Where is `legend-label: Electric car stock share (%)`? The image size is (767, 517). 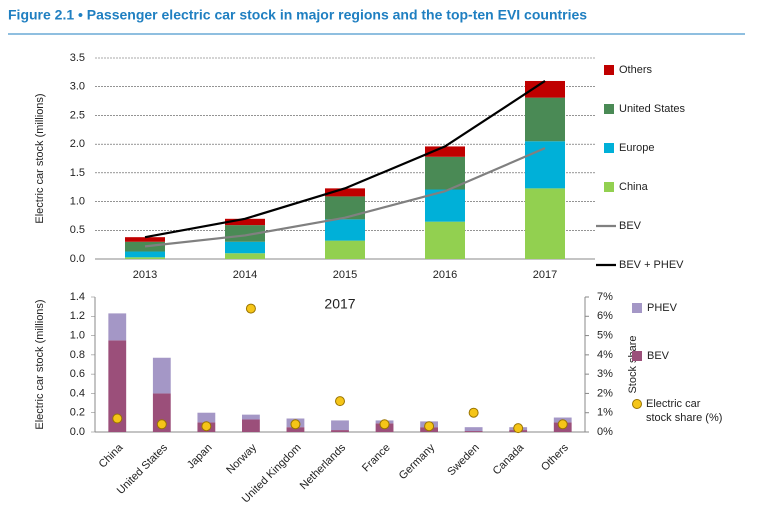
legend-label: Electric car stock share (%) is located at coordinates (684, 411).